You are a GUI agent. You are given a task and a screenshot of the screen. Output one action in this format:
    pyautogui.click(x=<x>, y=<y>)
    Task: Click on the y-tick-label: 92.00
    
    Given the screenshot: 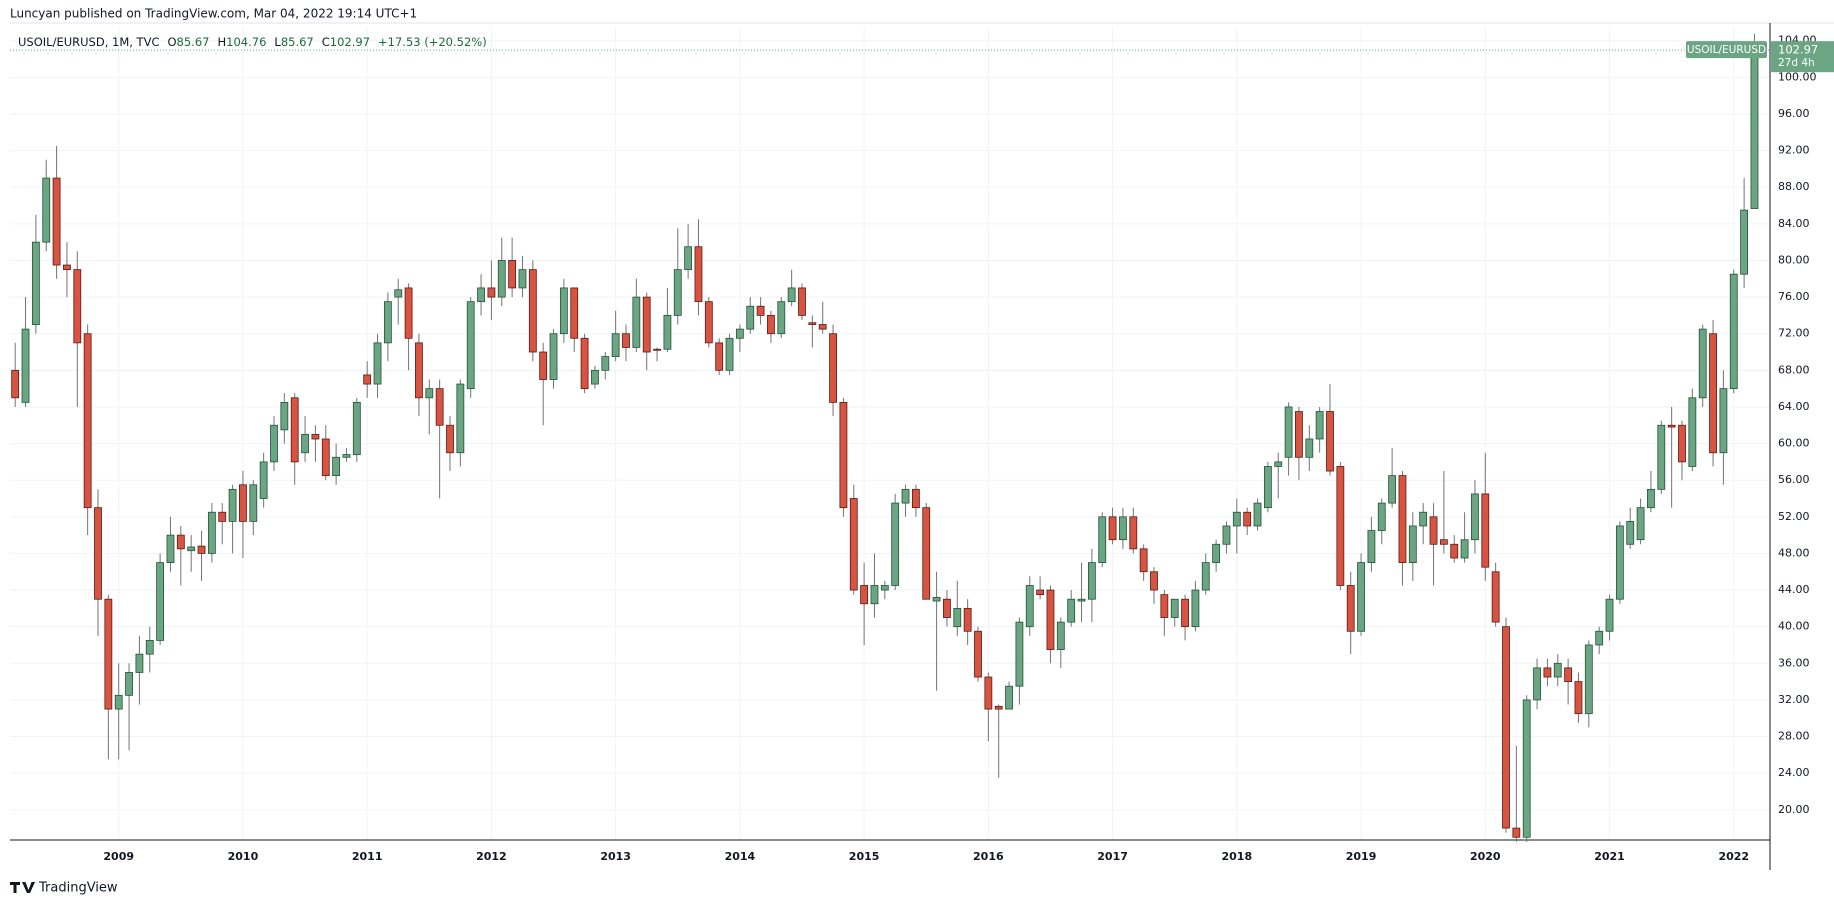 What is the action you would take?
    pyautogui.click(x=1794, y=150)
    